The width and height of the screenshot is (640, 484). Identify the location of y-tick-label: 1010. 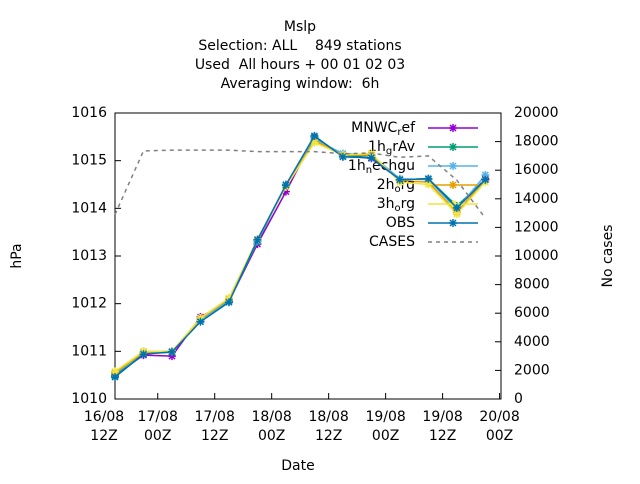
(89, 399).